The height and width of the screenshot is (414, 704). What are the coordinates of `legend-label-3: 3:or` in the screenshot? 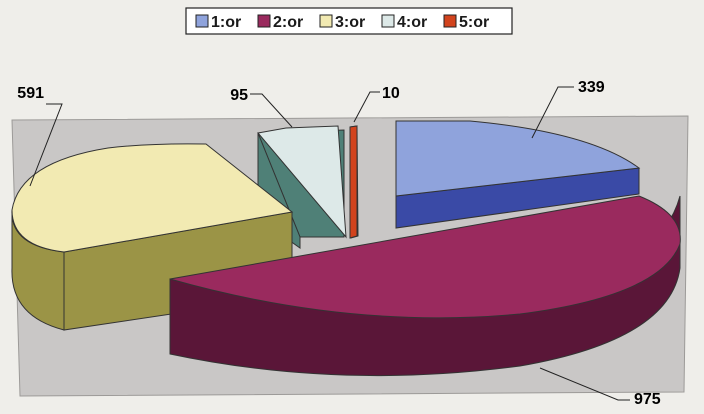 It's located at (350, 22).